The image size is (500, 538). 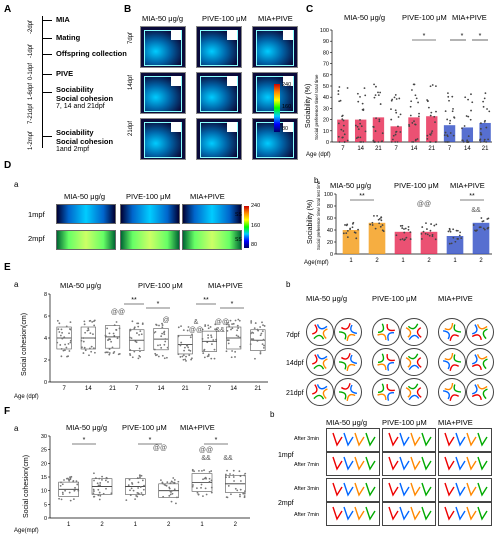 What do you see at coordinates (318, 215) in the screenshot?
I see `db-ylabel2: Social preference time/ total test time` at bounding box center [318, 215].